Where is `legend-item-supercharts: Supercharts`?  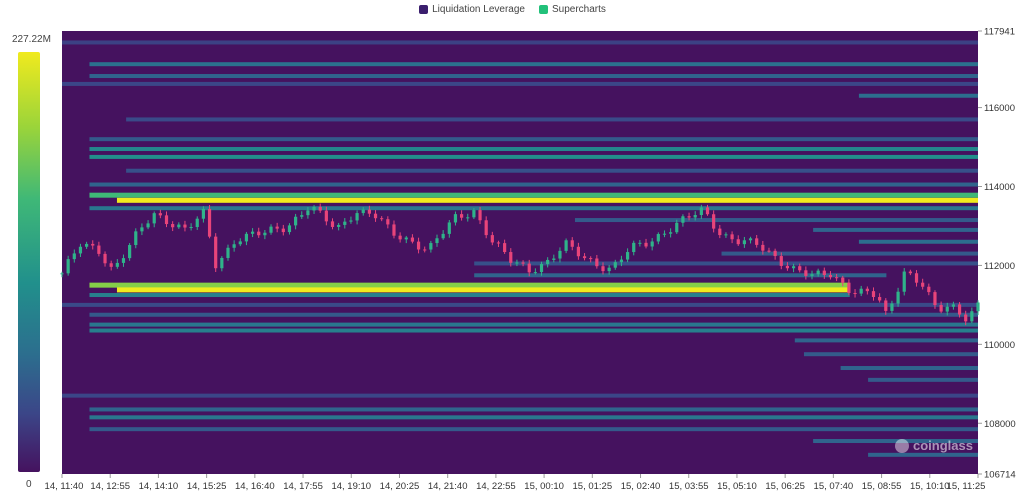 legend-item-supercharts: Supercharts is located at coordinates (572, 9).